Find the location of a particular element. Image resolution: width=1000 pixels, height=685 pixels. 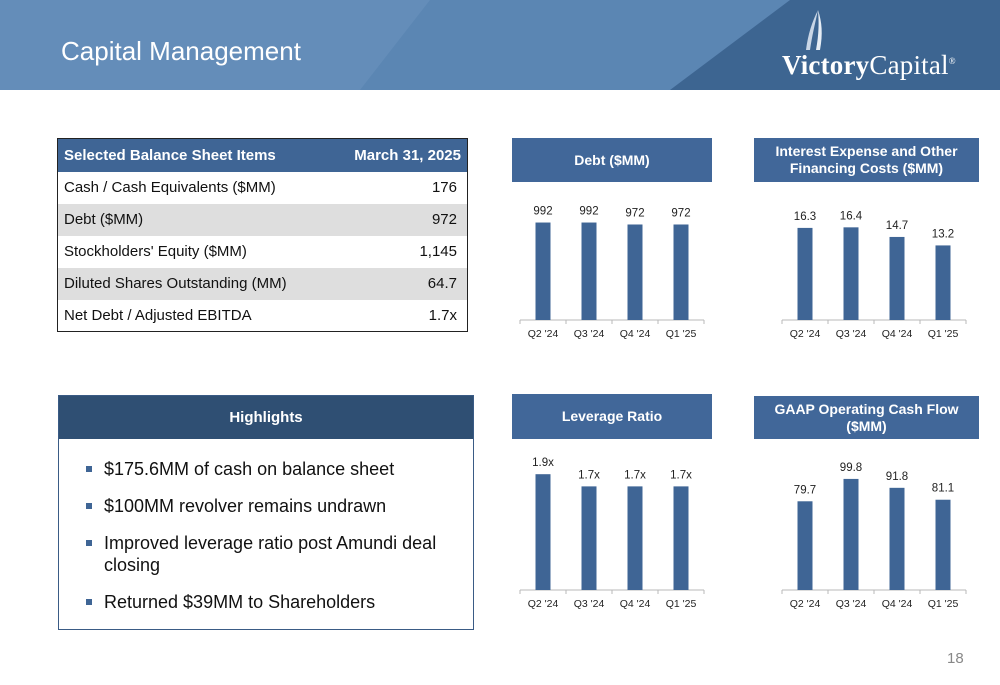

interest-expense-bar-chart: 16.3 Q2 '24 16.4 Q3 '24 14.7 Q4 '24 13.2 Q1 '25 is located at coordinates (874, 275).